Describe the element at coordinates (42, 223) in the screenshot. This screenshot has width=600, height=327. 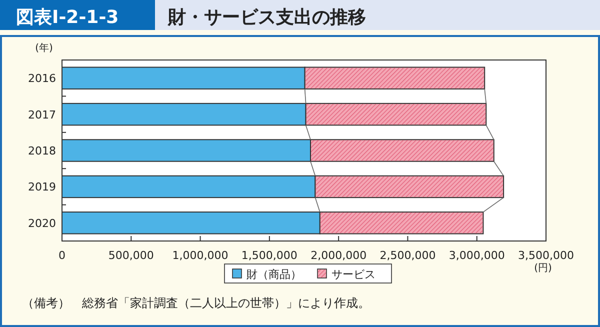
I see `y-tick-label: 2020` at that location.